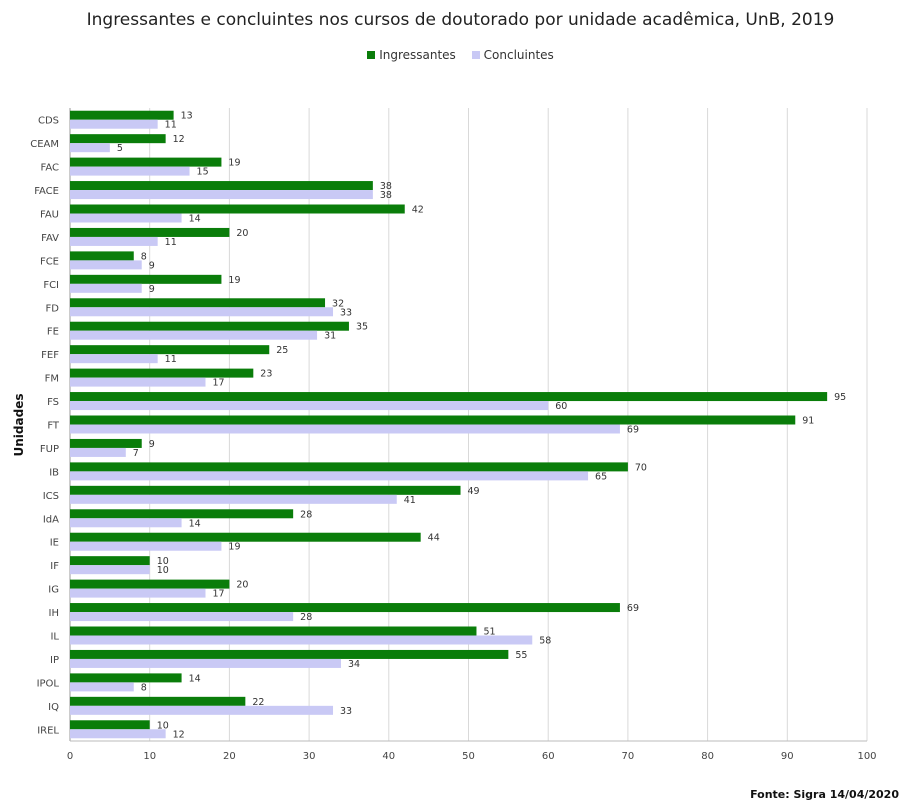 Image resolution: width=921 pixels, height=805 pixels. What do you see at coordinates (242, 233) in the screenshot?
I see `value-label-ingressantes-fav: 20` at bounding box center [242, 233].